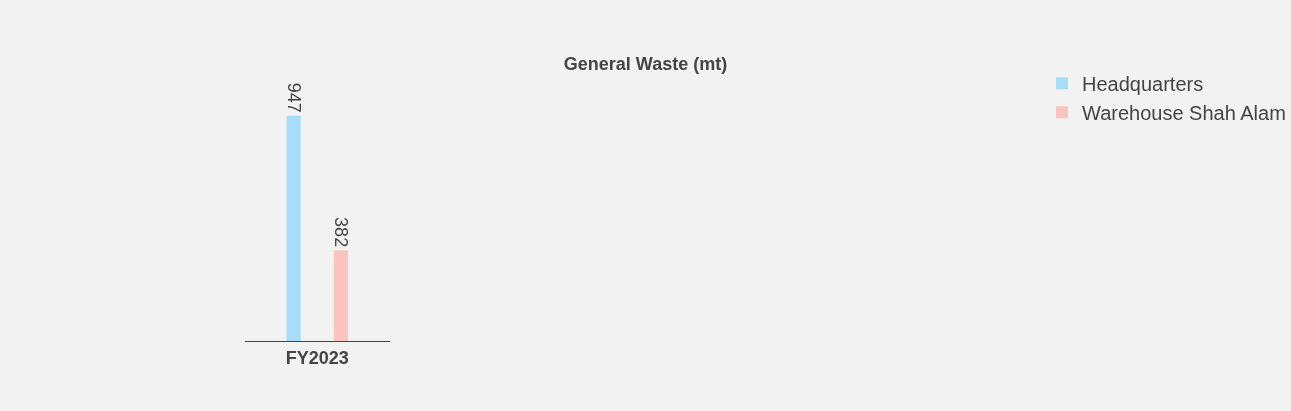  I want to click on legend-label: Warehouse Shah Alam, so click(1184, 113).